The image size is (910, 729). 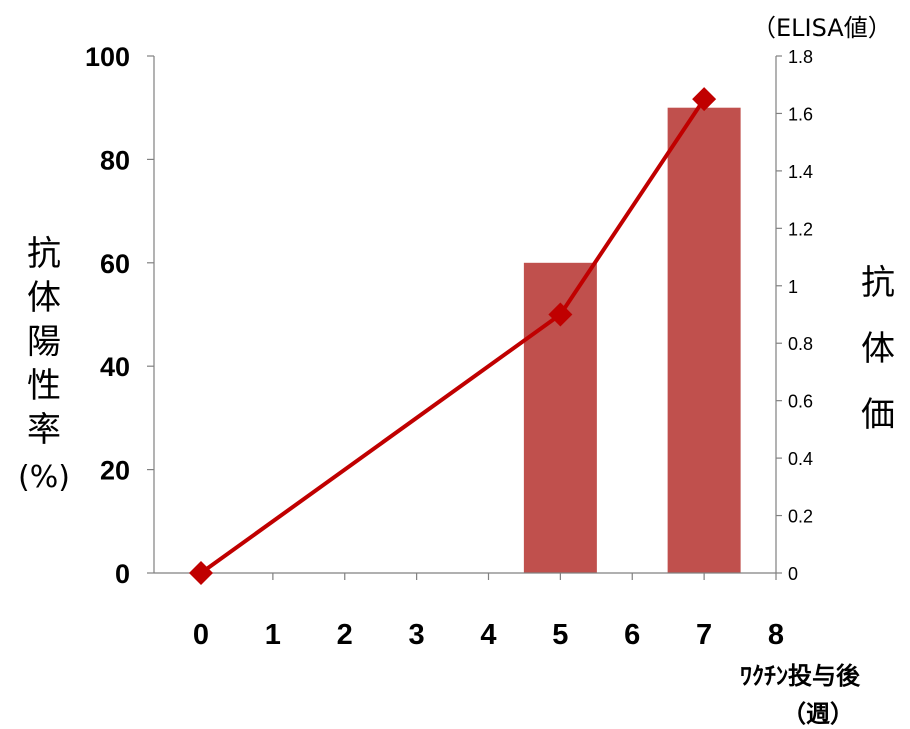 What do you see at coordinates (560, 635) in the screenshot?
I see `x-tick-label: 5` at bounding box center [560, 635].